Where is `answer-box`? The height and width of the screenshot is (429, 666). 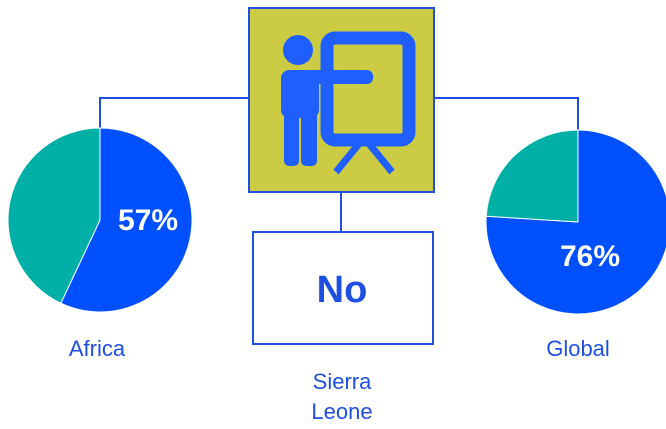
answer-box is located at coordinates (343, 288).